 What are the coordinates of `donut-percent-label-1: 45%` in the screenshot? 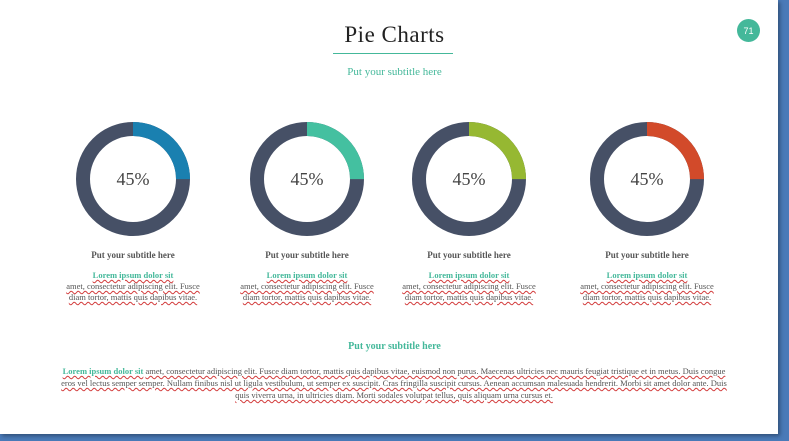 It's located at (133, 178).